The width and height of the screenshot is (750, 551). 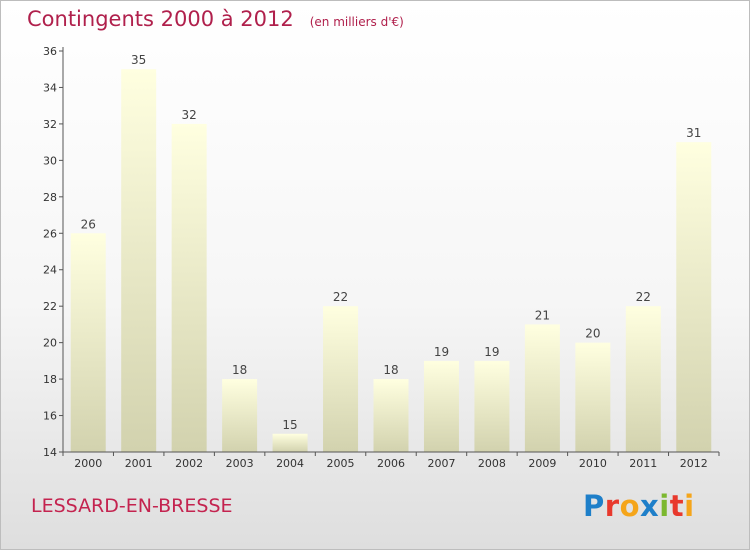 I want to click on value-label-2007: 19, so click(x=441, y=352).